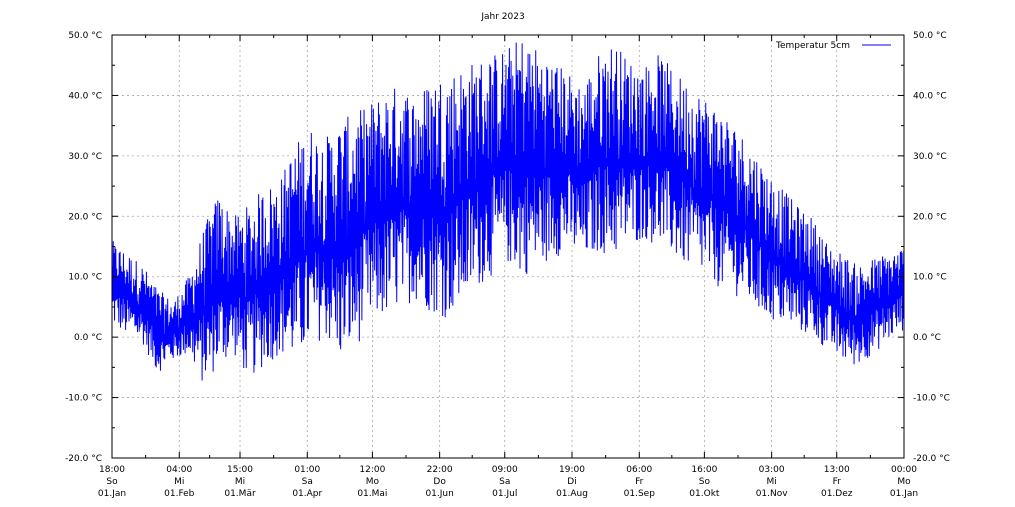  I want to click on x-tick-time: 18:00, so click(112, 470).